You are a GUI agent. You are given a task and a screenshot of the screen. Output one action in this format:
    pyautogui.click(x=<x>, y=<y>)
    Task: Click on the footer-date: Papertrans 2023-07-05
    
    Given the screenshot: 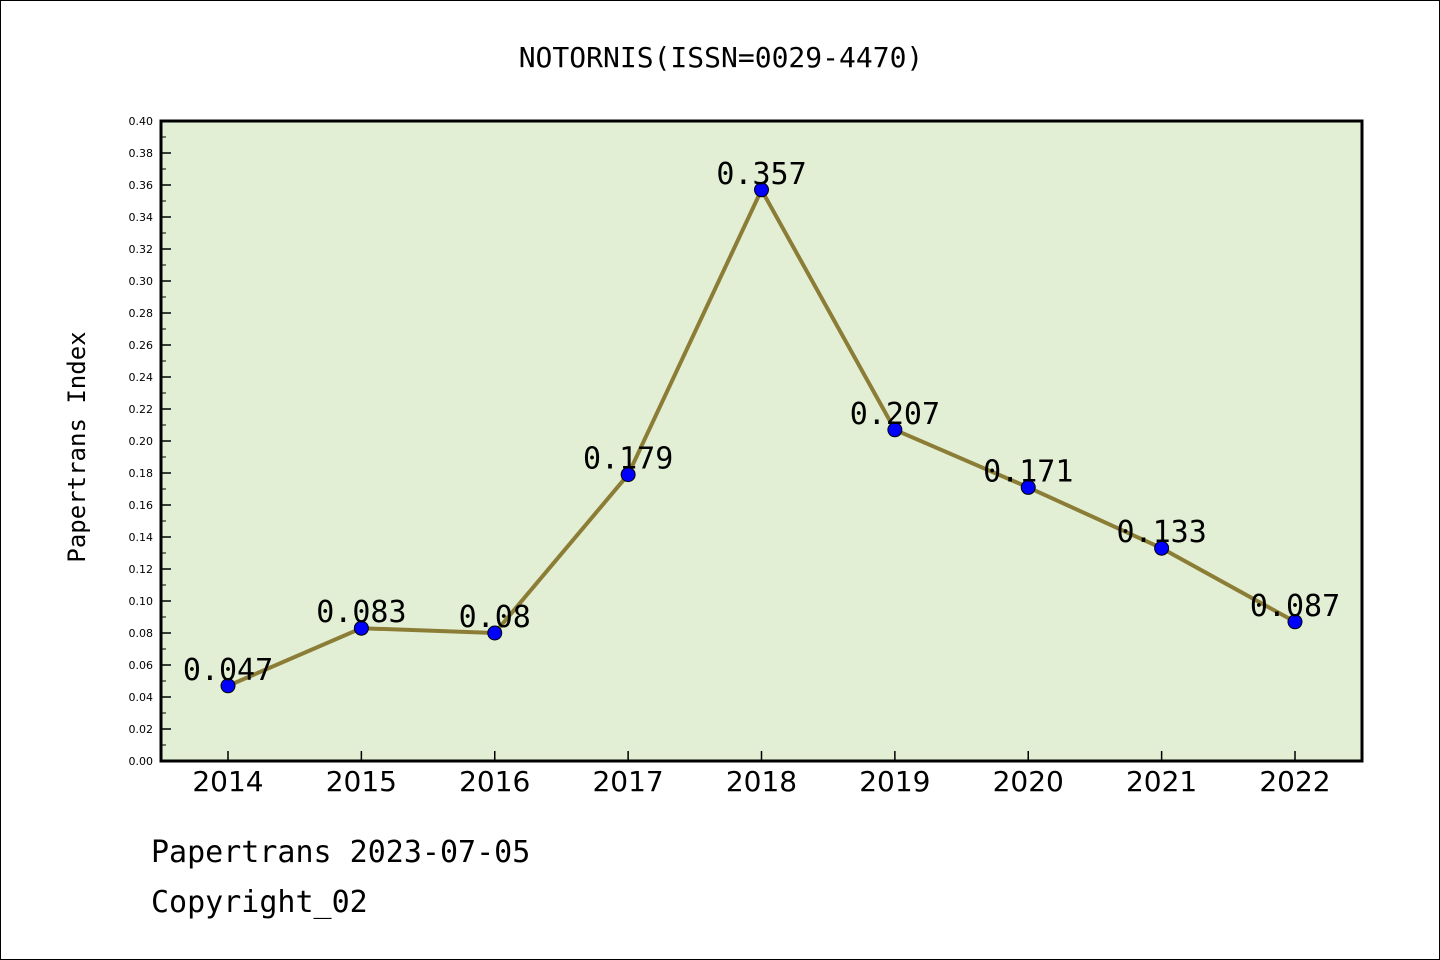 What is the action you would take?
    pyautogui.click(x=341, y=852)
    